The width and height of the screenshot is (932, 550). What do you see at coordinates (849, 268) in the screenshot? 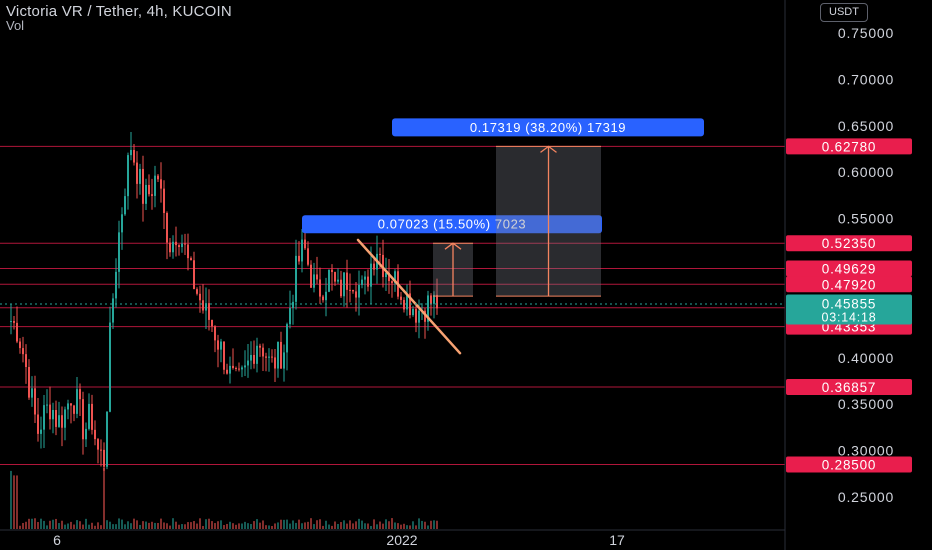
I see `level-price-tag-label: 0.49629` at bounding box center [849, 268].